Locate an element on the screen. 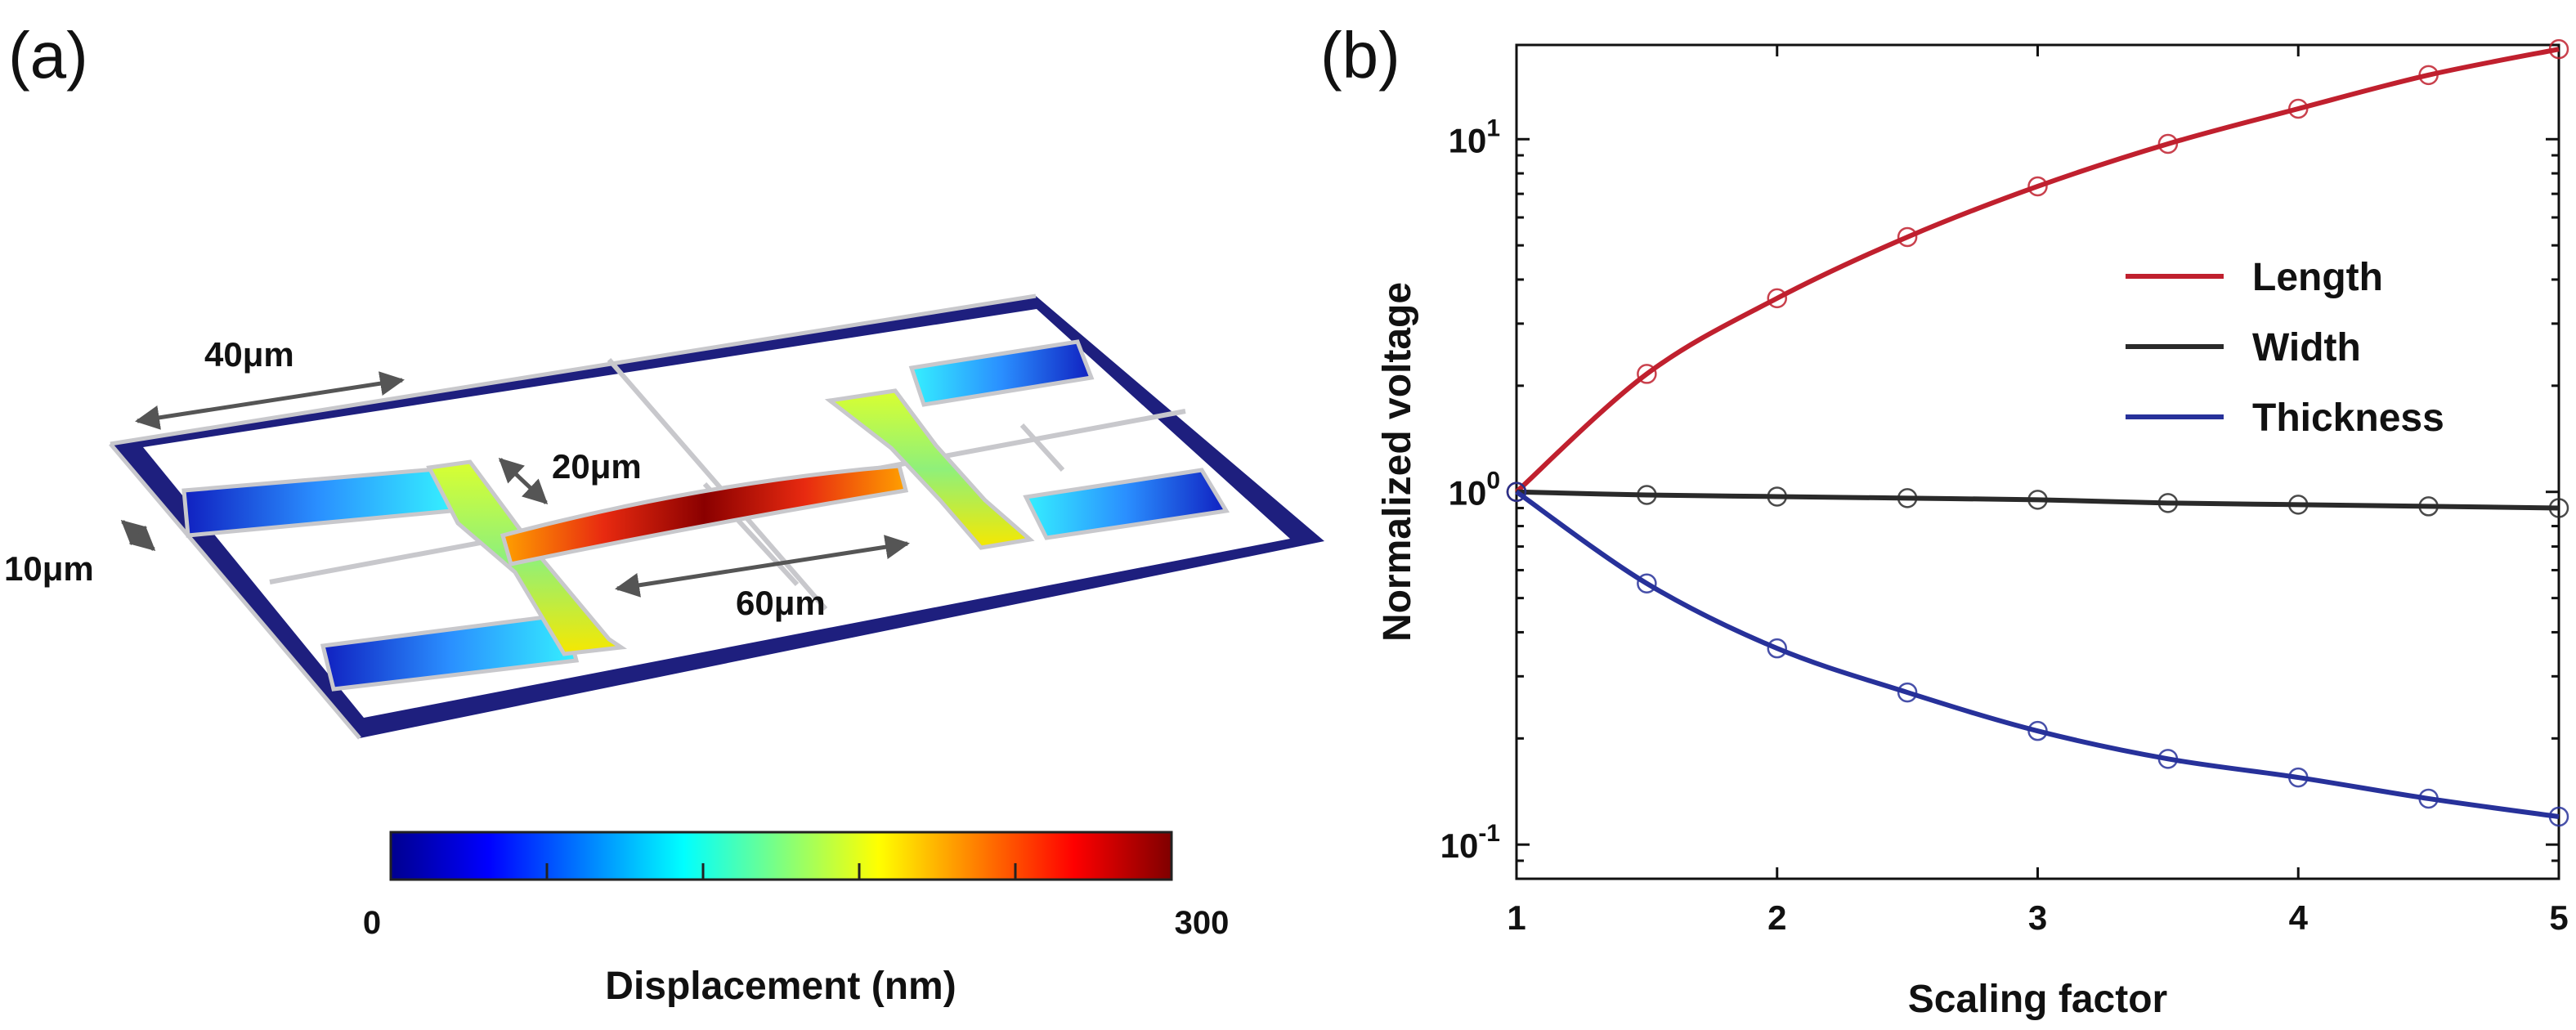  support-beam-cross-right is located at coordinates (1042, 447).